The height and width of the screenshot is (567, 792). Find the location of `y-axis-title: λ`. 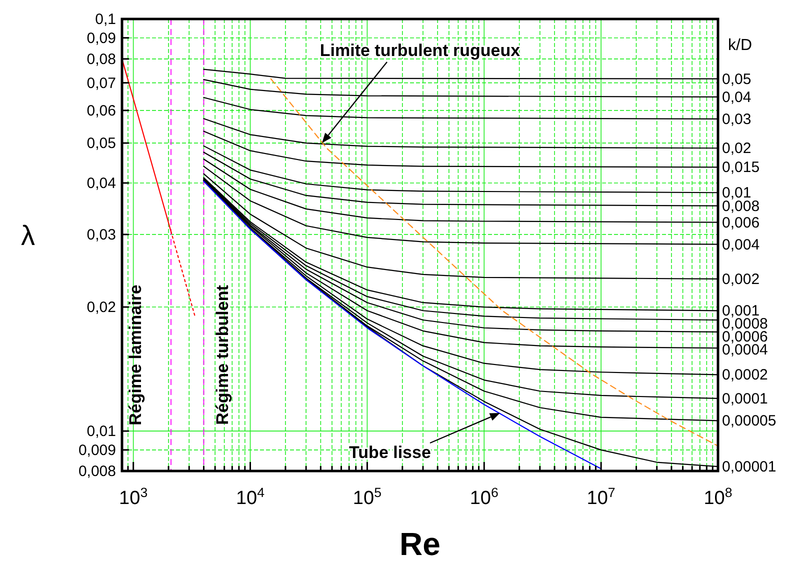

y-axis-title: λ is located at coordinates (28, 235).